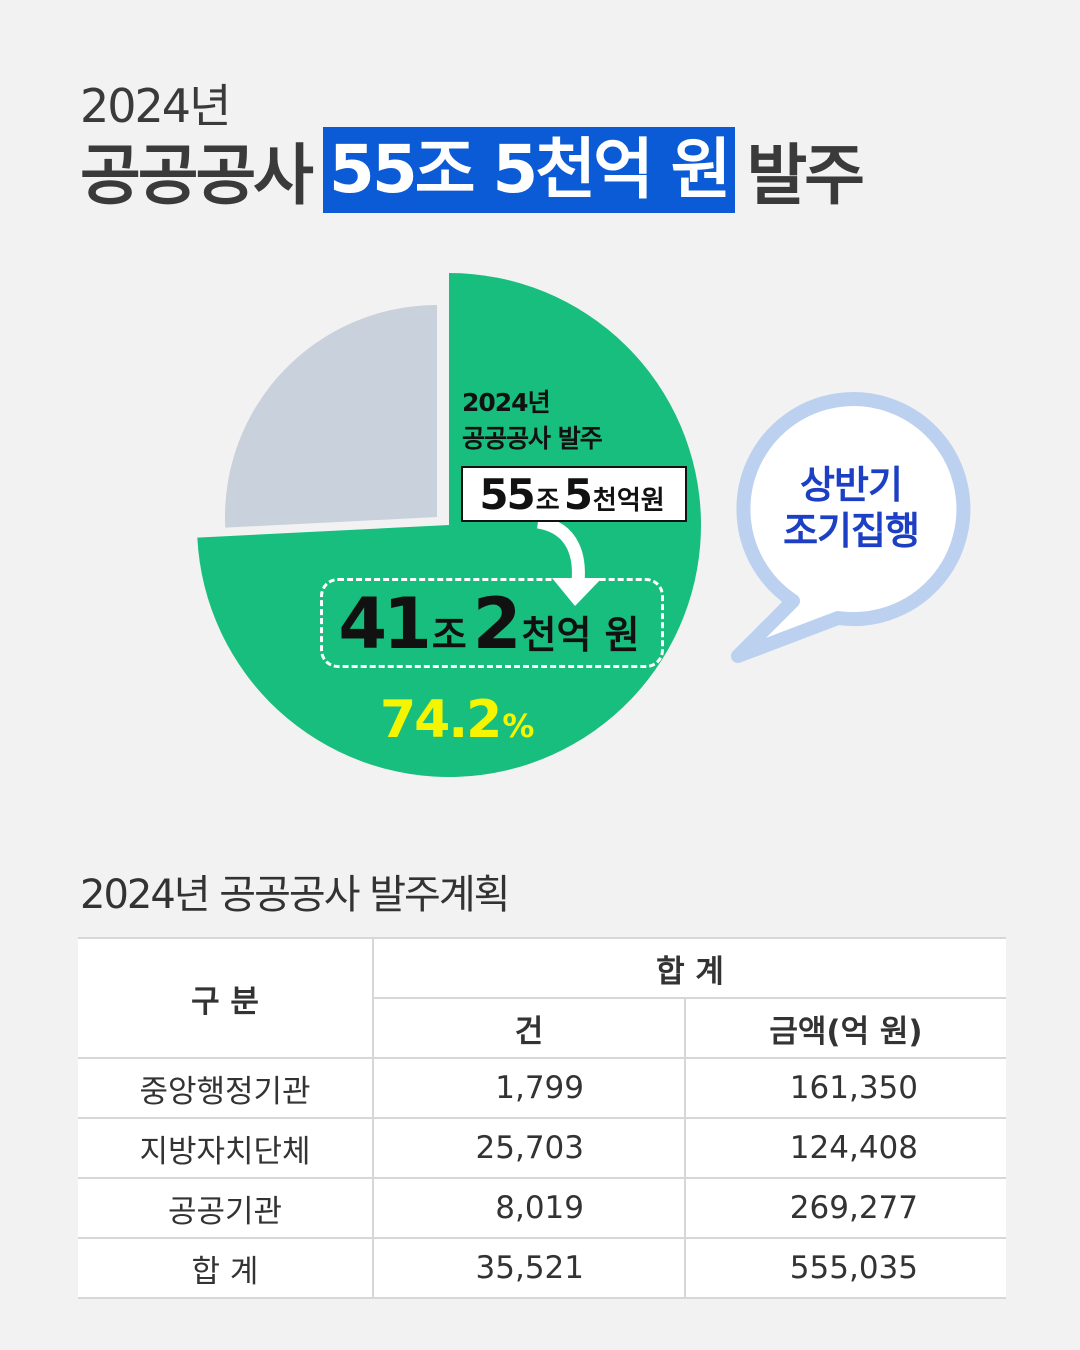 The image size is (1080, 1350). I want to click on result-amount-box: 41 조 2 천억 원, so click(492, 623).